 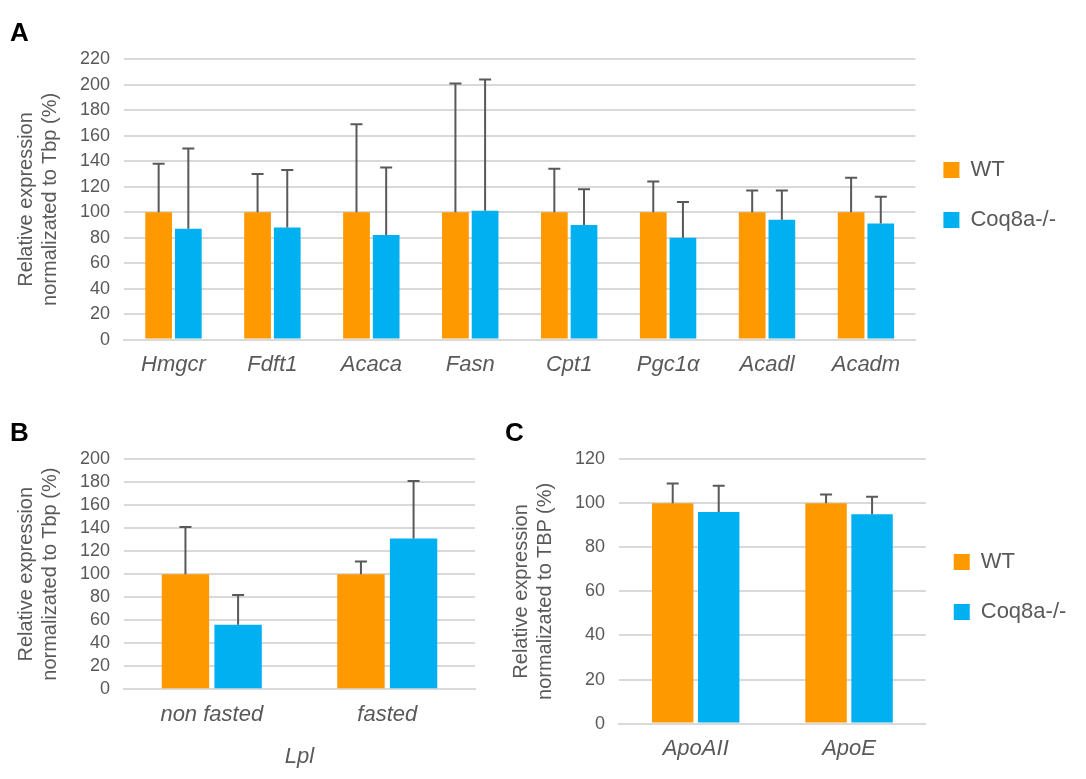 What do you see at coordinates (19, 431) in the screenshot?
I see `chart-title: B` at bounding box center [19, 431].